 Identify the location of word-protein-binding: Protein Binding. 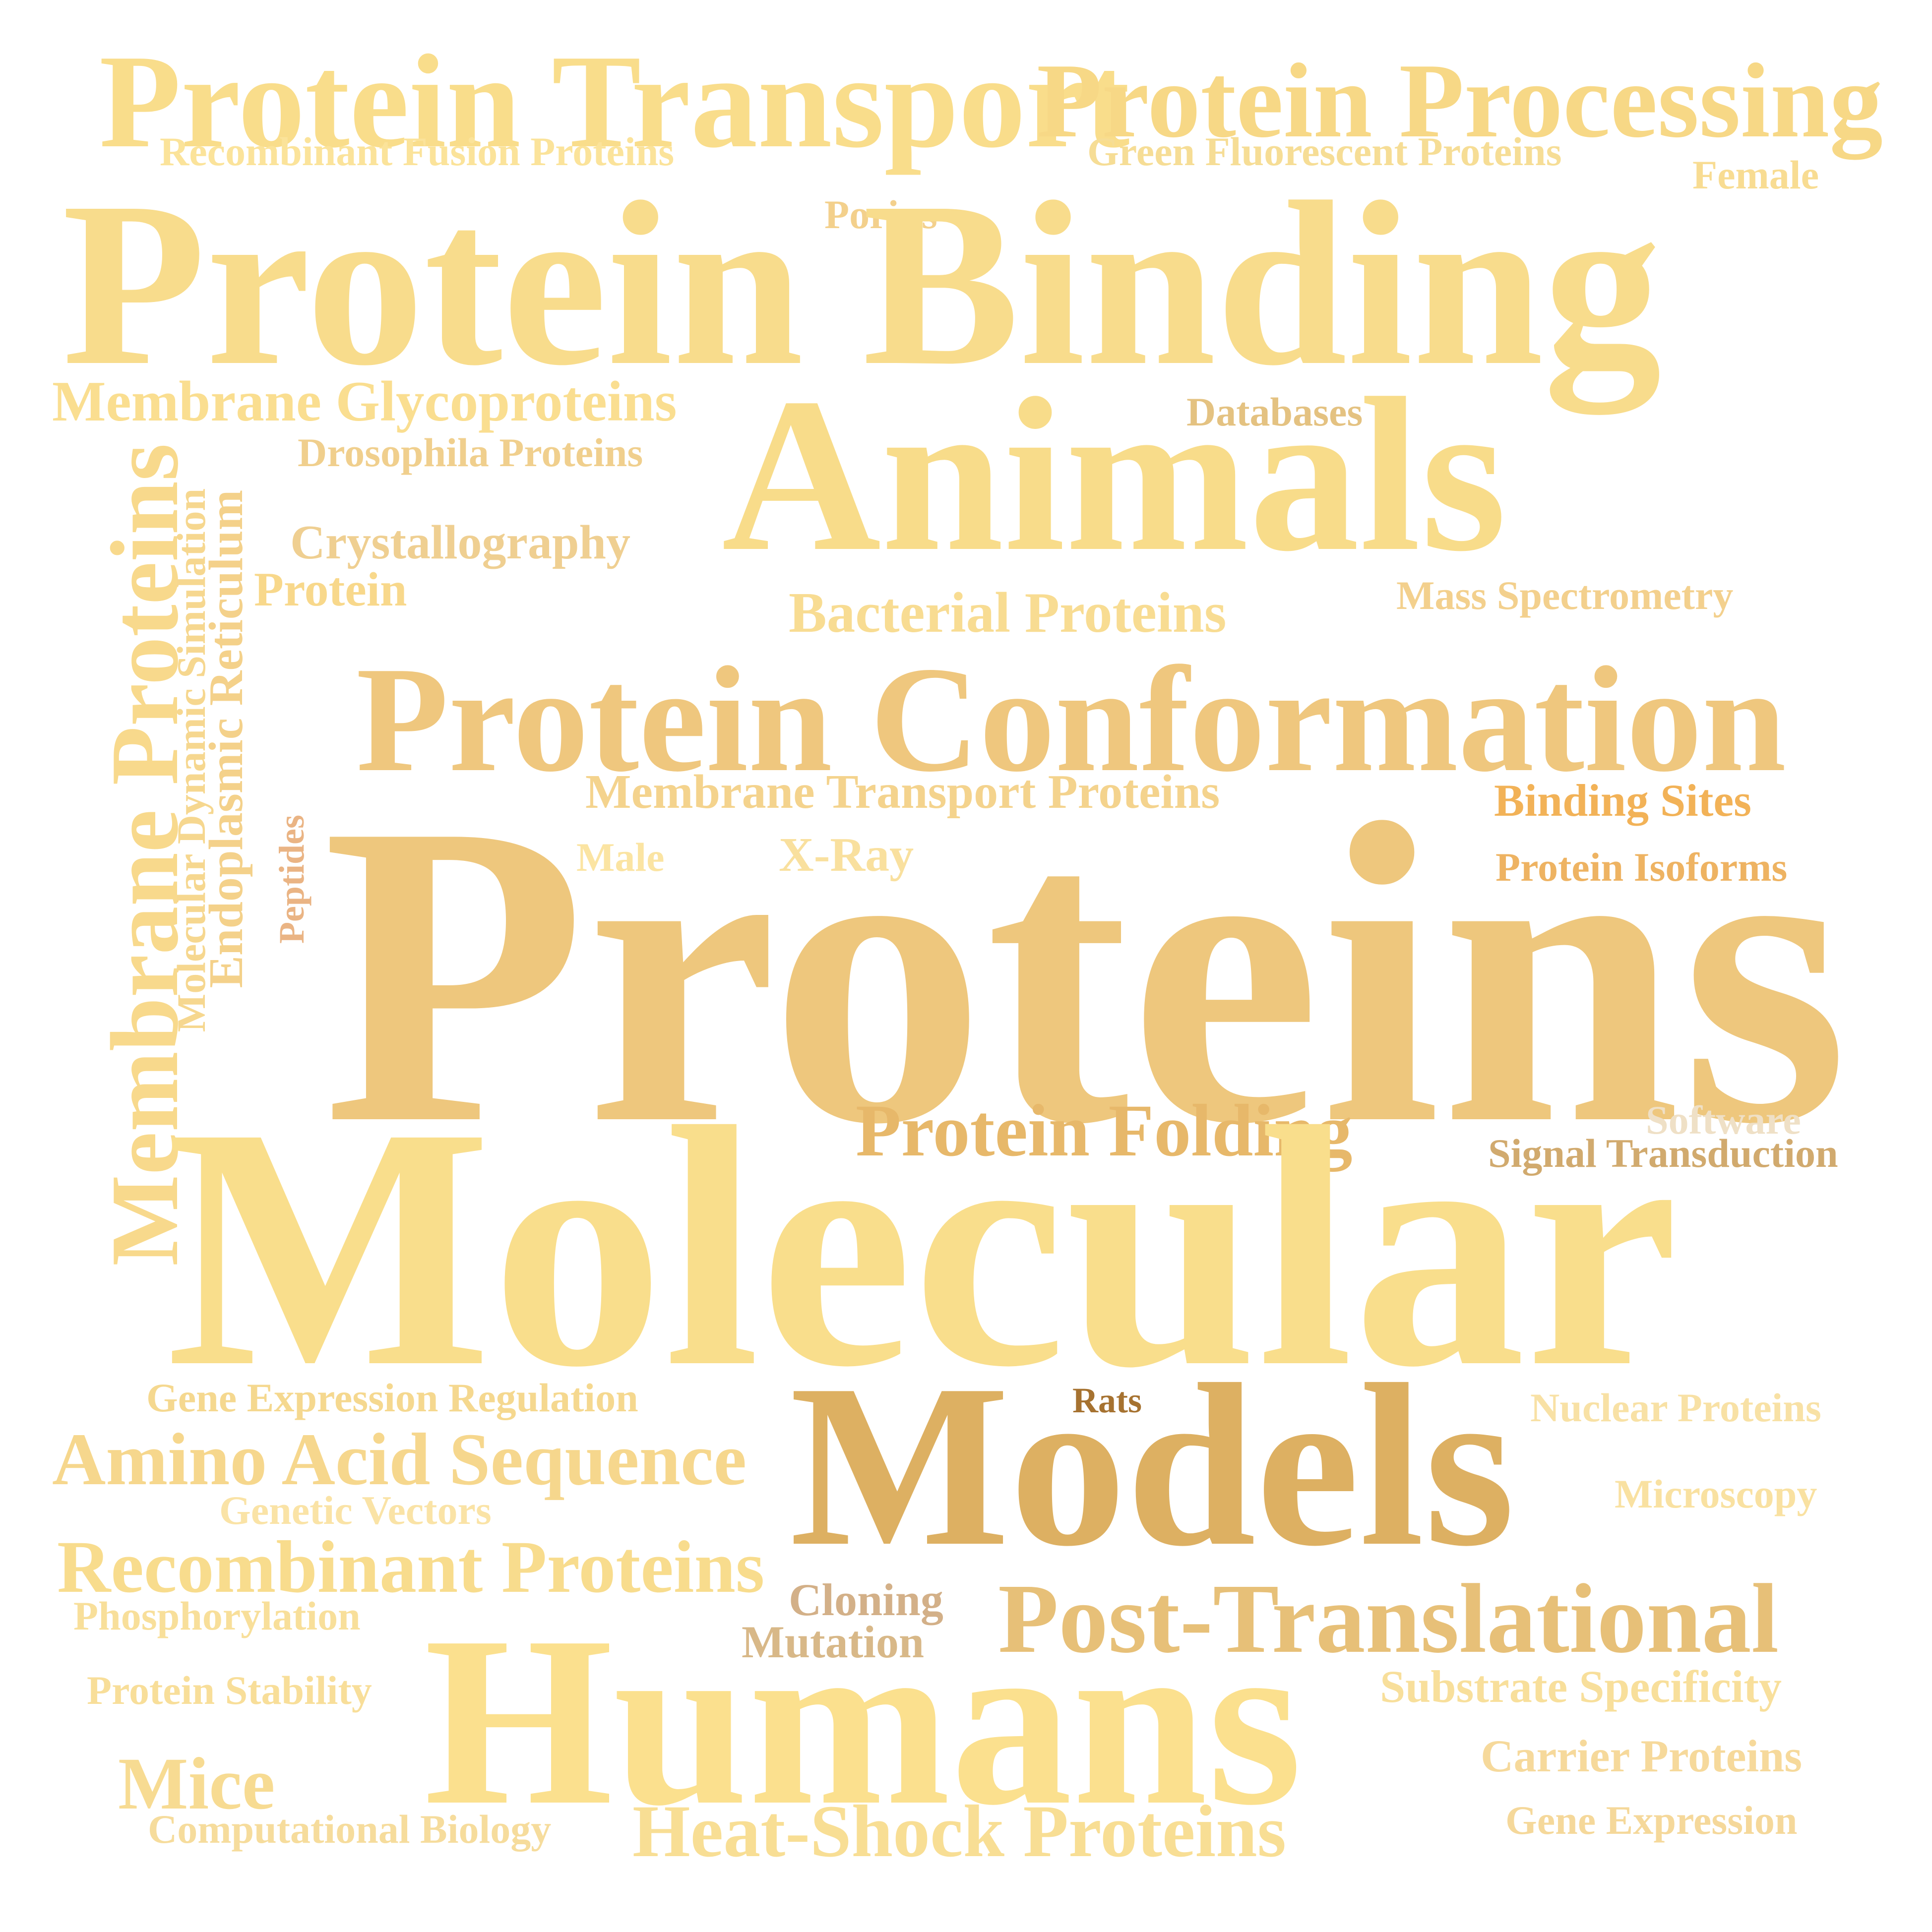
(862, 283).